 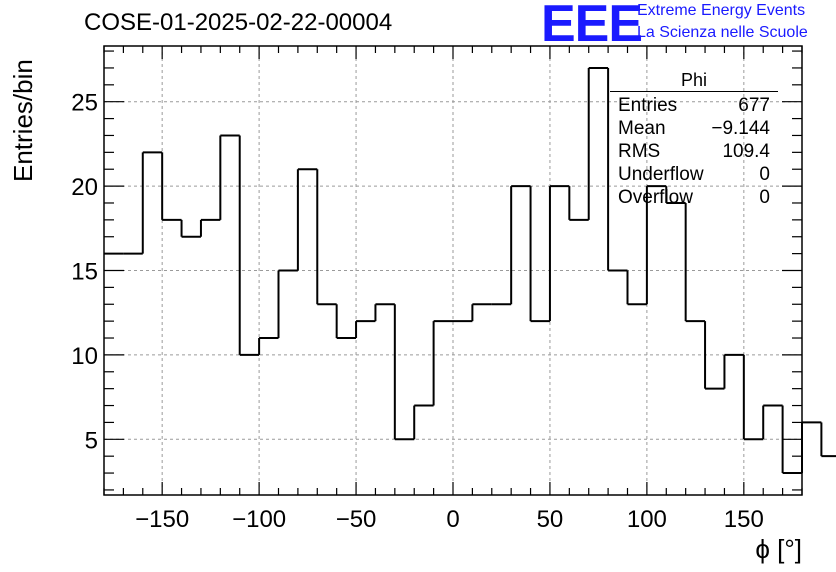 I want to click on chart-title: COSE-01-2025-02-22-00004, so click(x=238, y=22).